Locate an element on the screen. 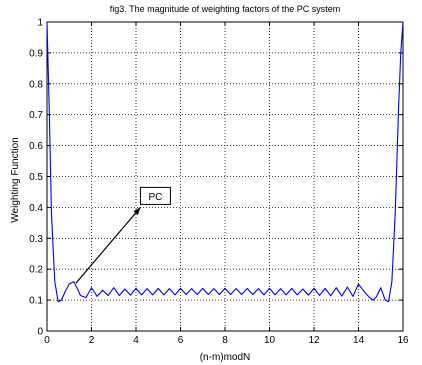 The height and width of the screenshot is (365, 422). annotation-box is located at coordinates (155, 195).